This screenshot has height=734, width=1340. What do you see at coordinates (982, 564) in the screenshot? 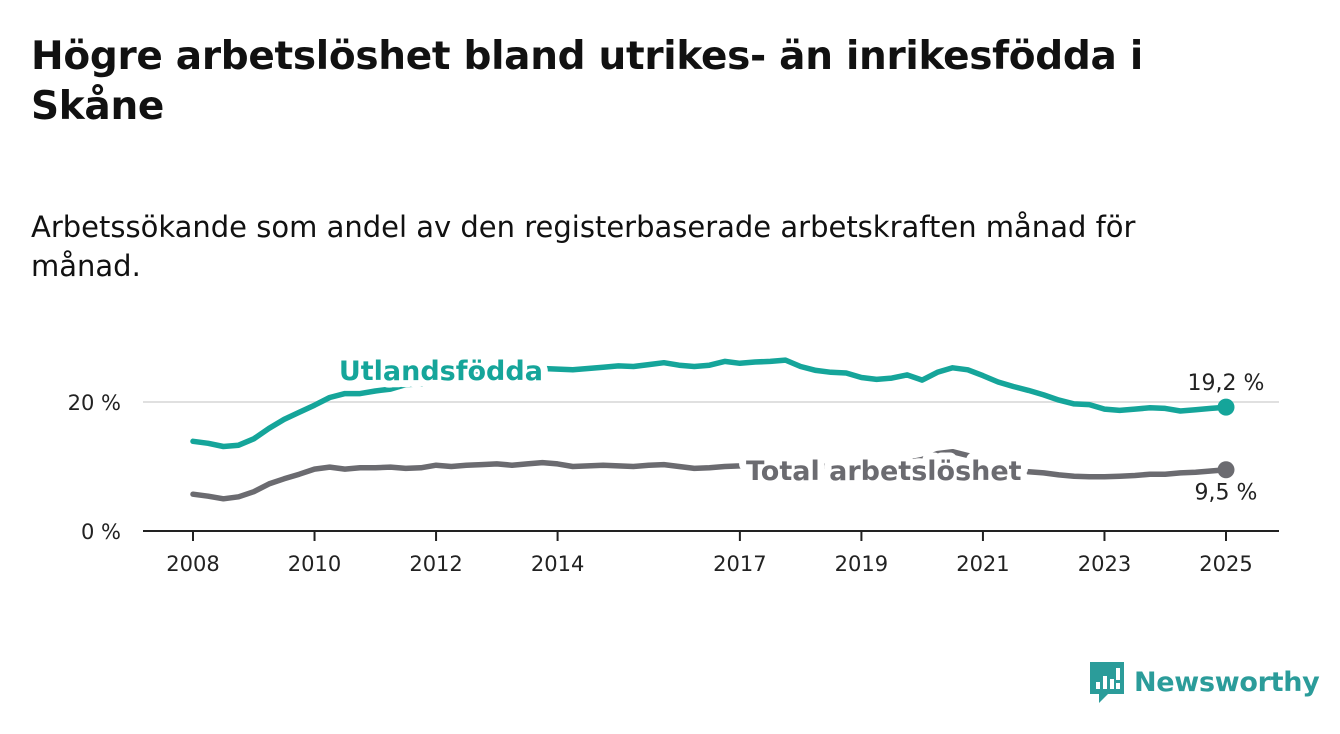
I see `x-tick-label: 2021` at bounding box center [982, 564].